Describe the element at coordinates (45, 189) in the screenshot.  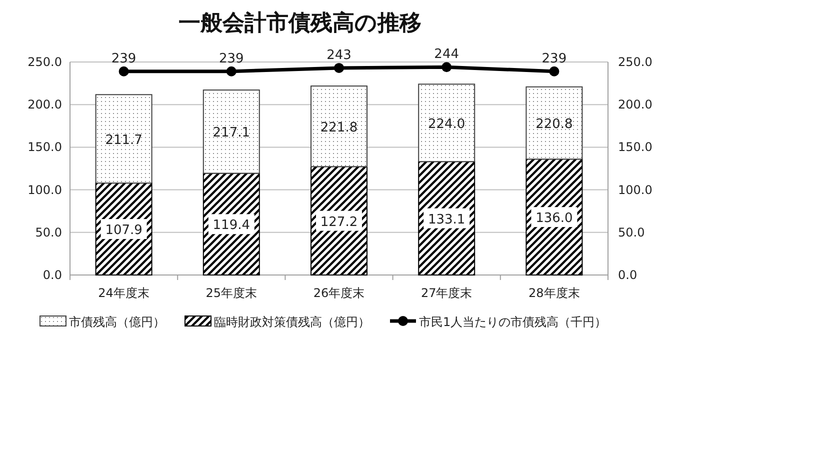
I see `y-tick-label: 100.0` at that location.